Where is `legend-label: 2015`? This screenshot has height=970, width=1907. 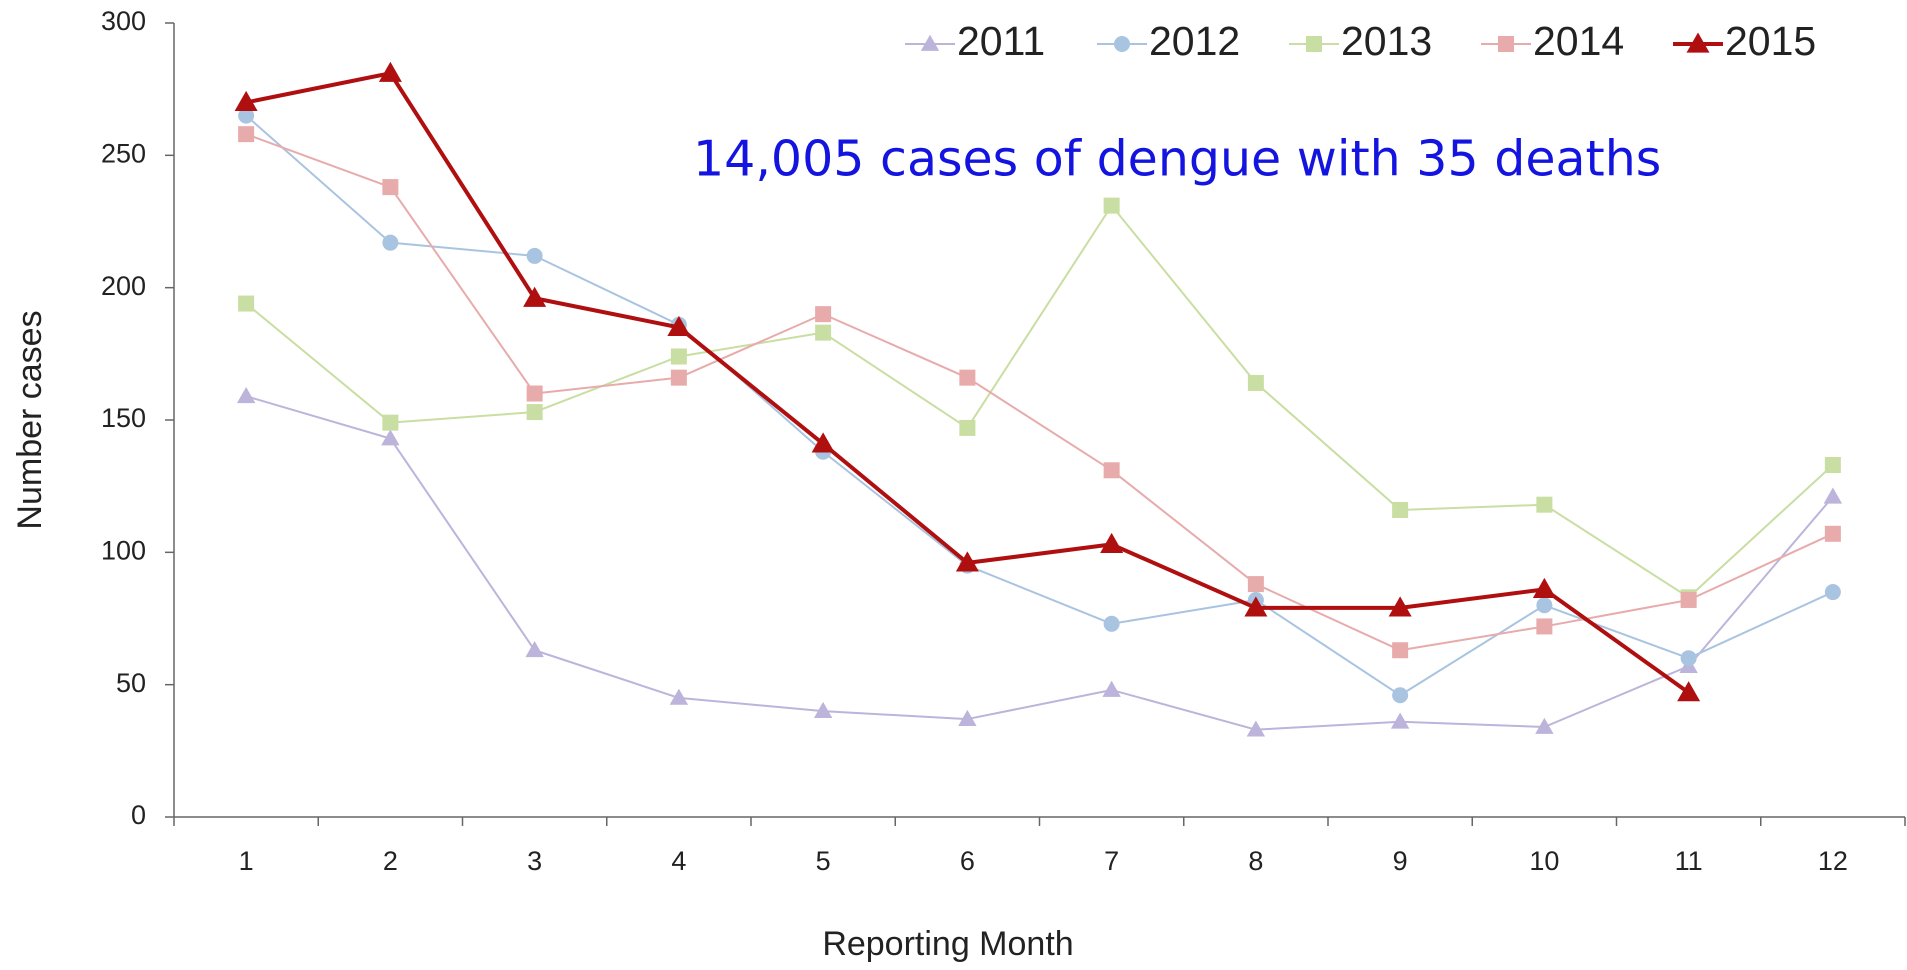 legend-label: 2015 is located at coordinates (1770, 41).